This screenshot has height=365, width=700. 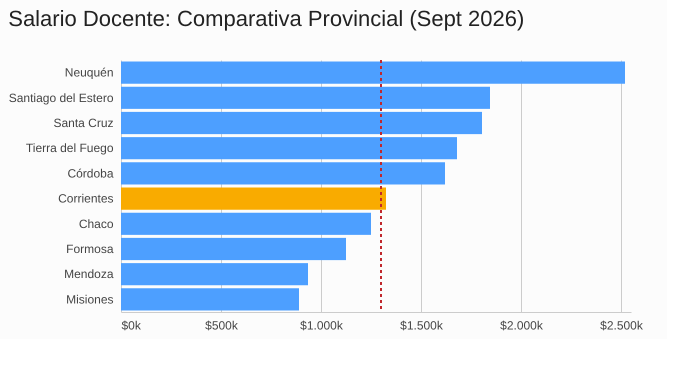 What do you see at coordinates (266, 18) in the screenshot?
I see `chart-title: Salario Docente: Comparativa Provincial (Sept 2026)` at bounding box center [266, 18].